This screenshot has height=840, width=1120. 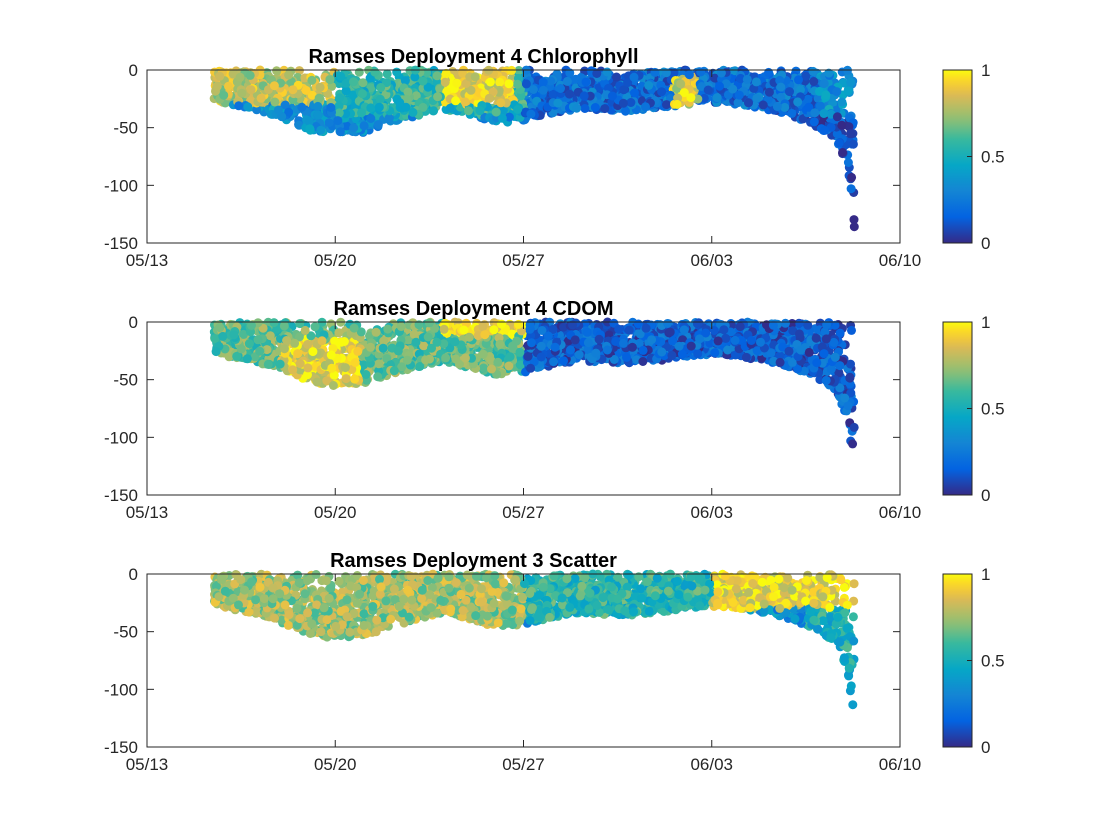 I want to click on y-tick-label: -100, so click(x=121, y=185).